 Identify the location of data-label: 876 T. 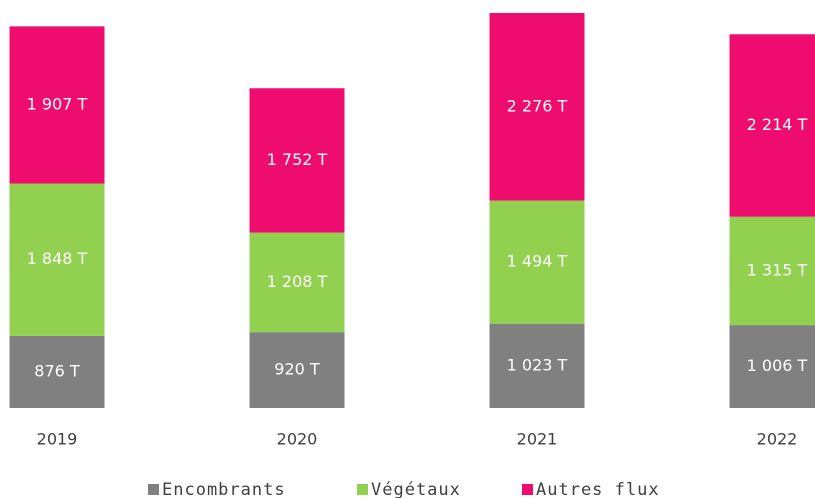
(57, 370).